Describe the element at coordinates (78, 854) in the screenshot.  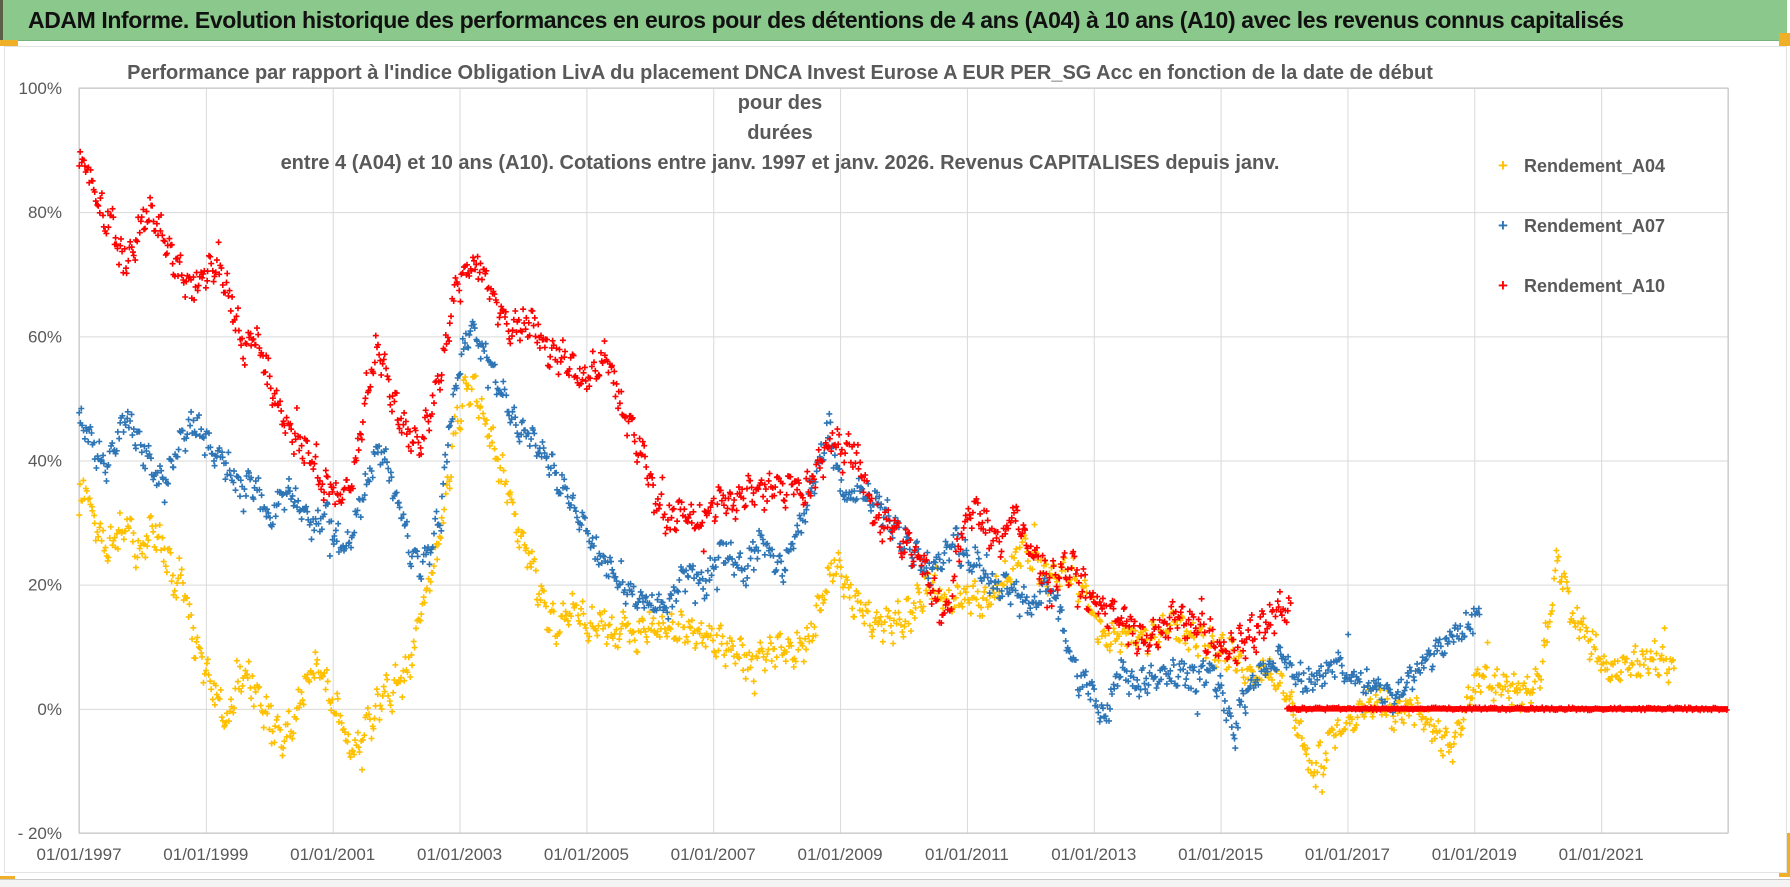
I see `svg-text: 01/01/1997` at that location.